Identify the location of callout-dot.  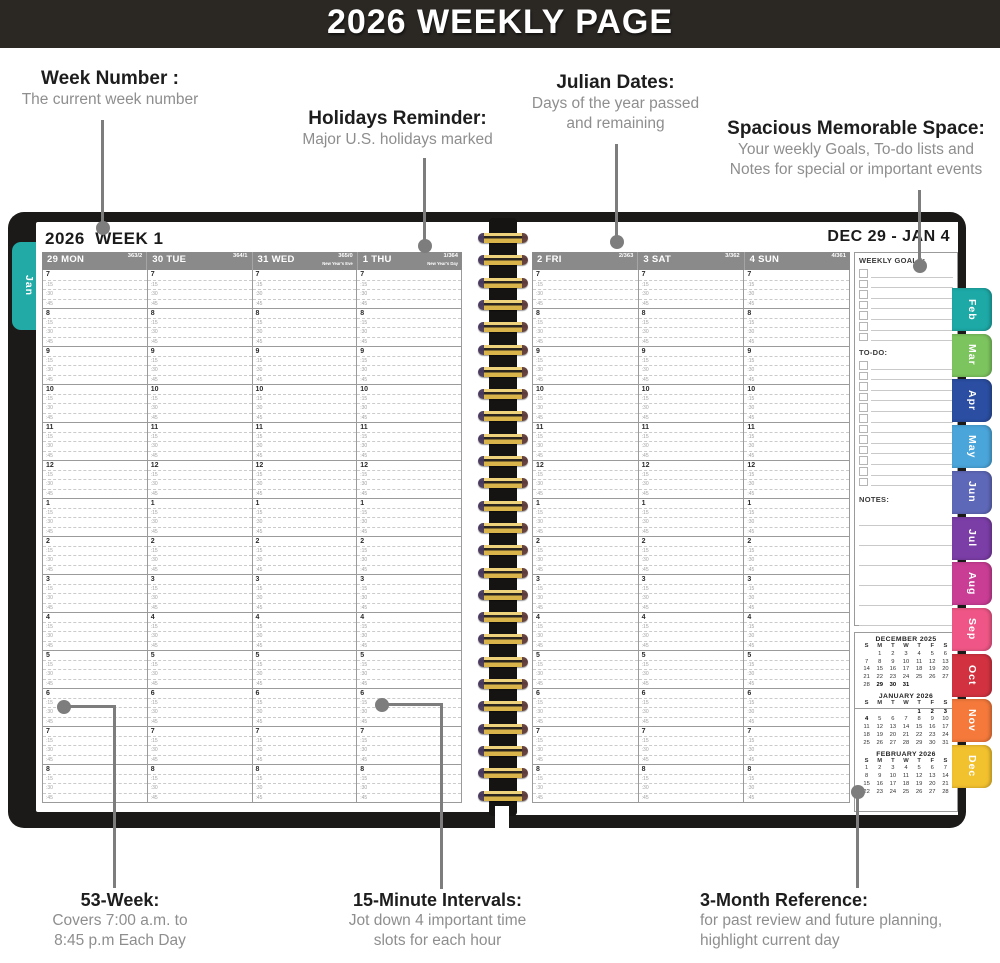
(920, 266).